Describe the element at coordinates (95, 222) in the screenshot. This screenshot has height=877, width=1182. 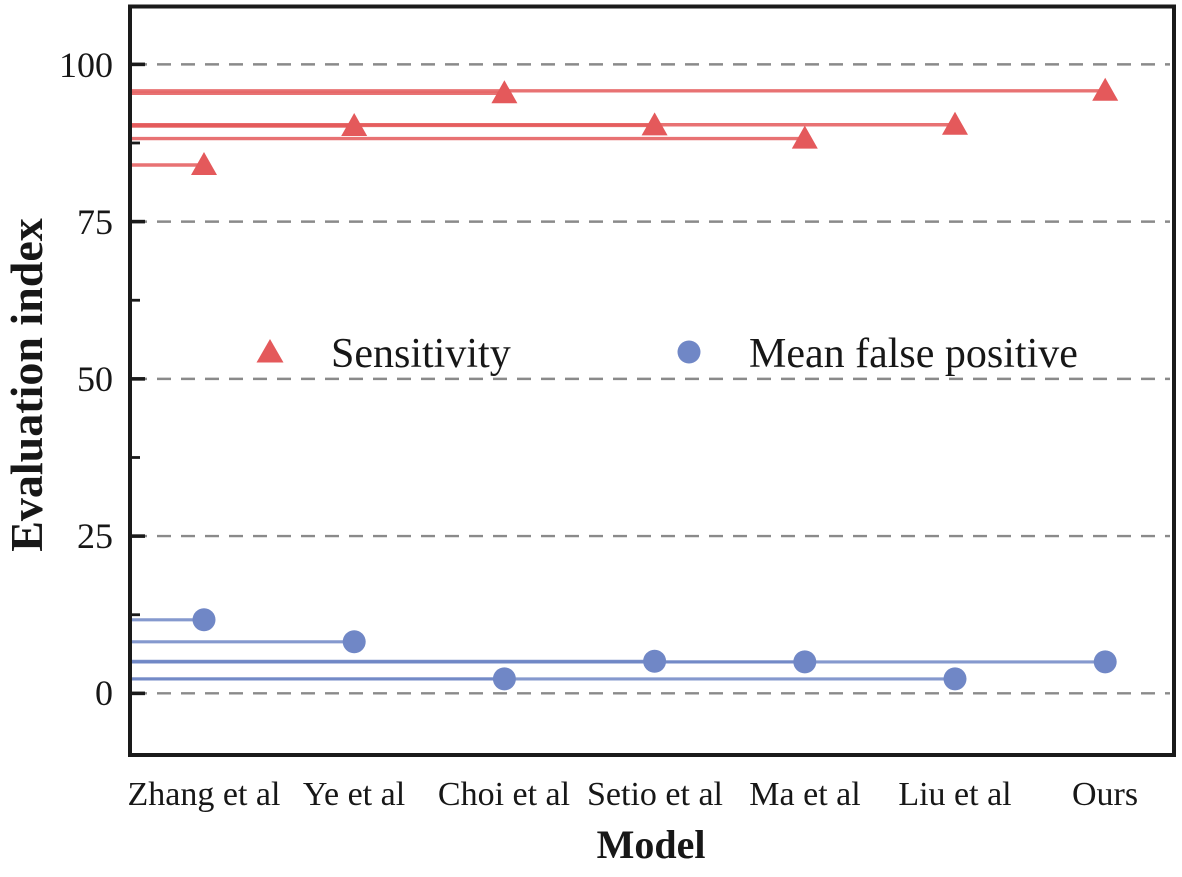
I see `y-tick-label-75: 75` at that location.